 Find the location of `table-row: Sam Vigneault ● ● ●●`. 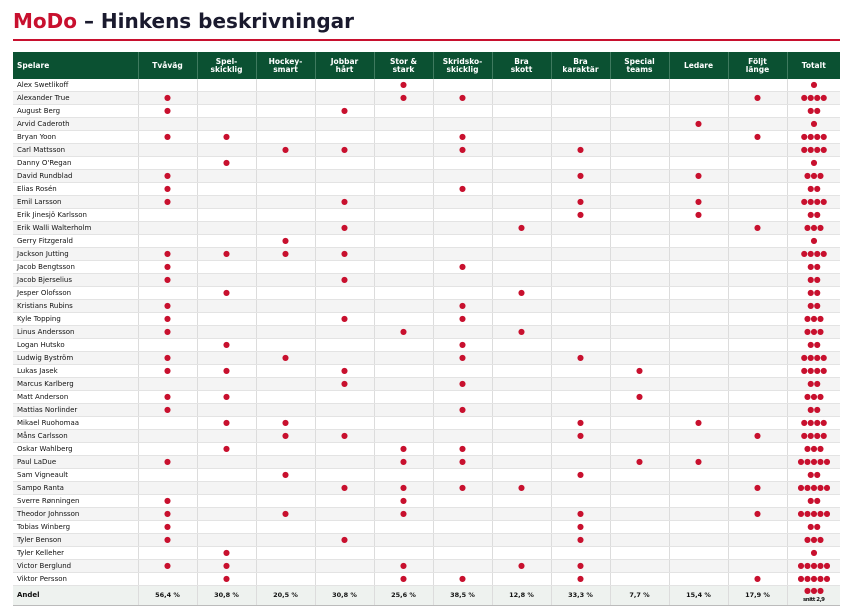

table-row: Sam Vigneault ● ● ●● is located at coordinates (426, 475).